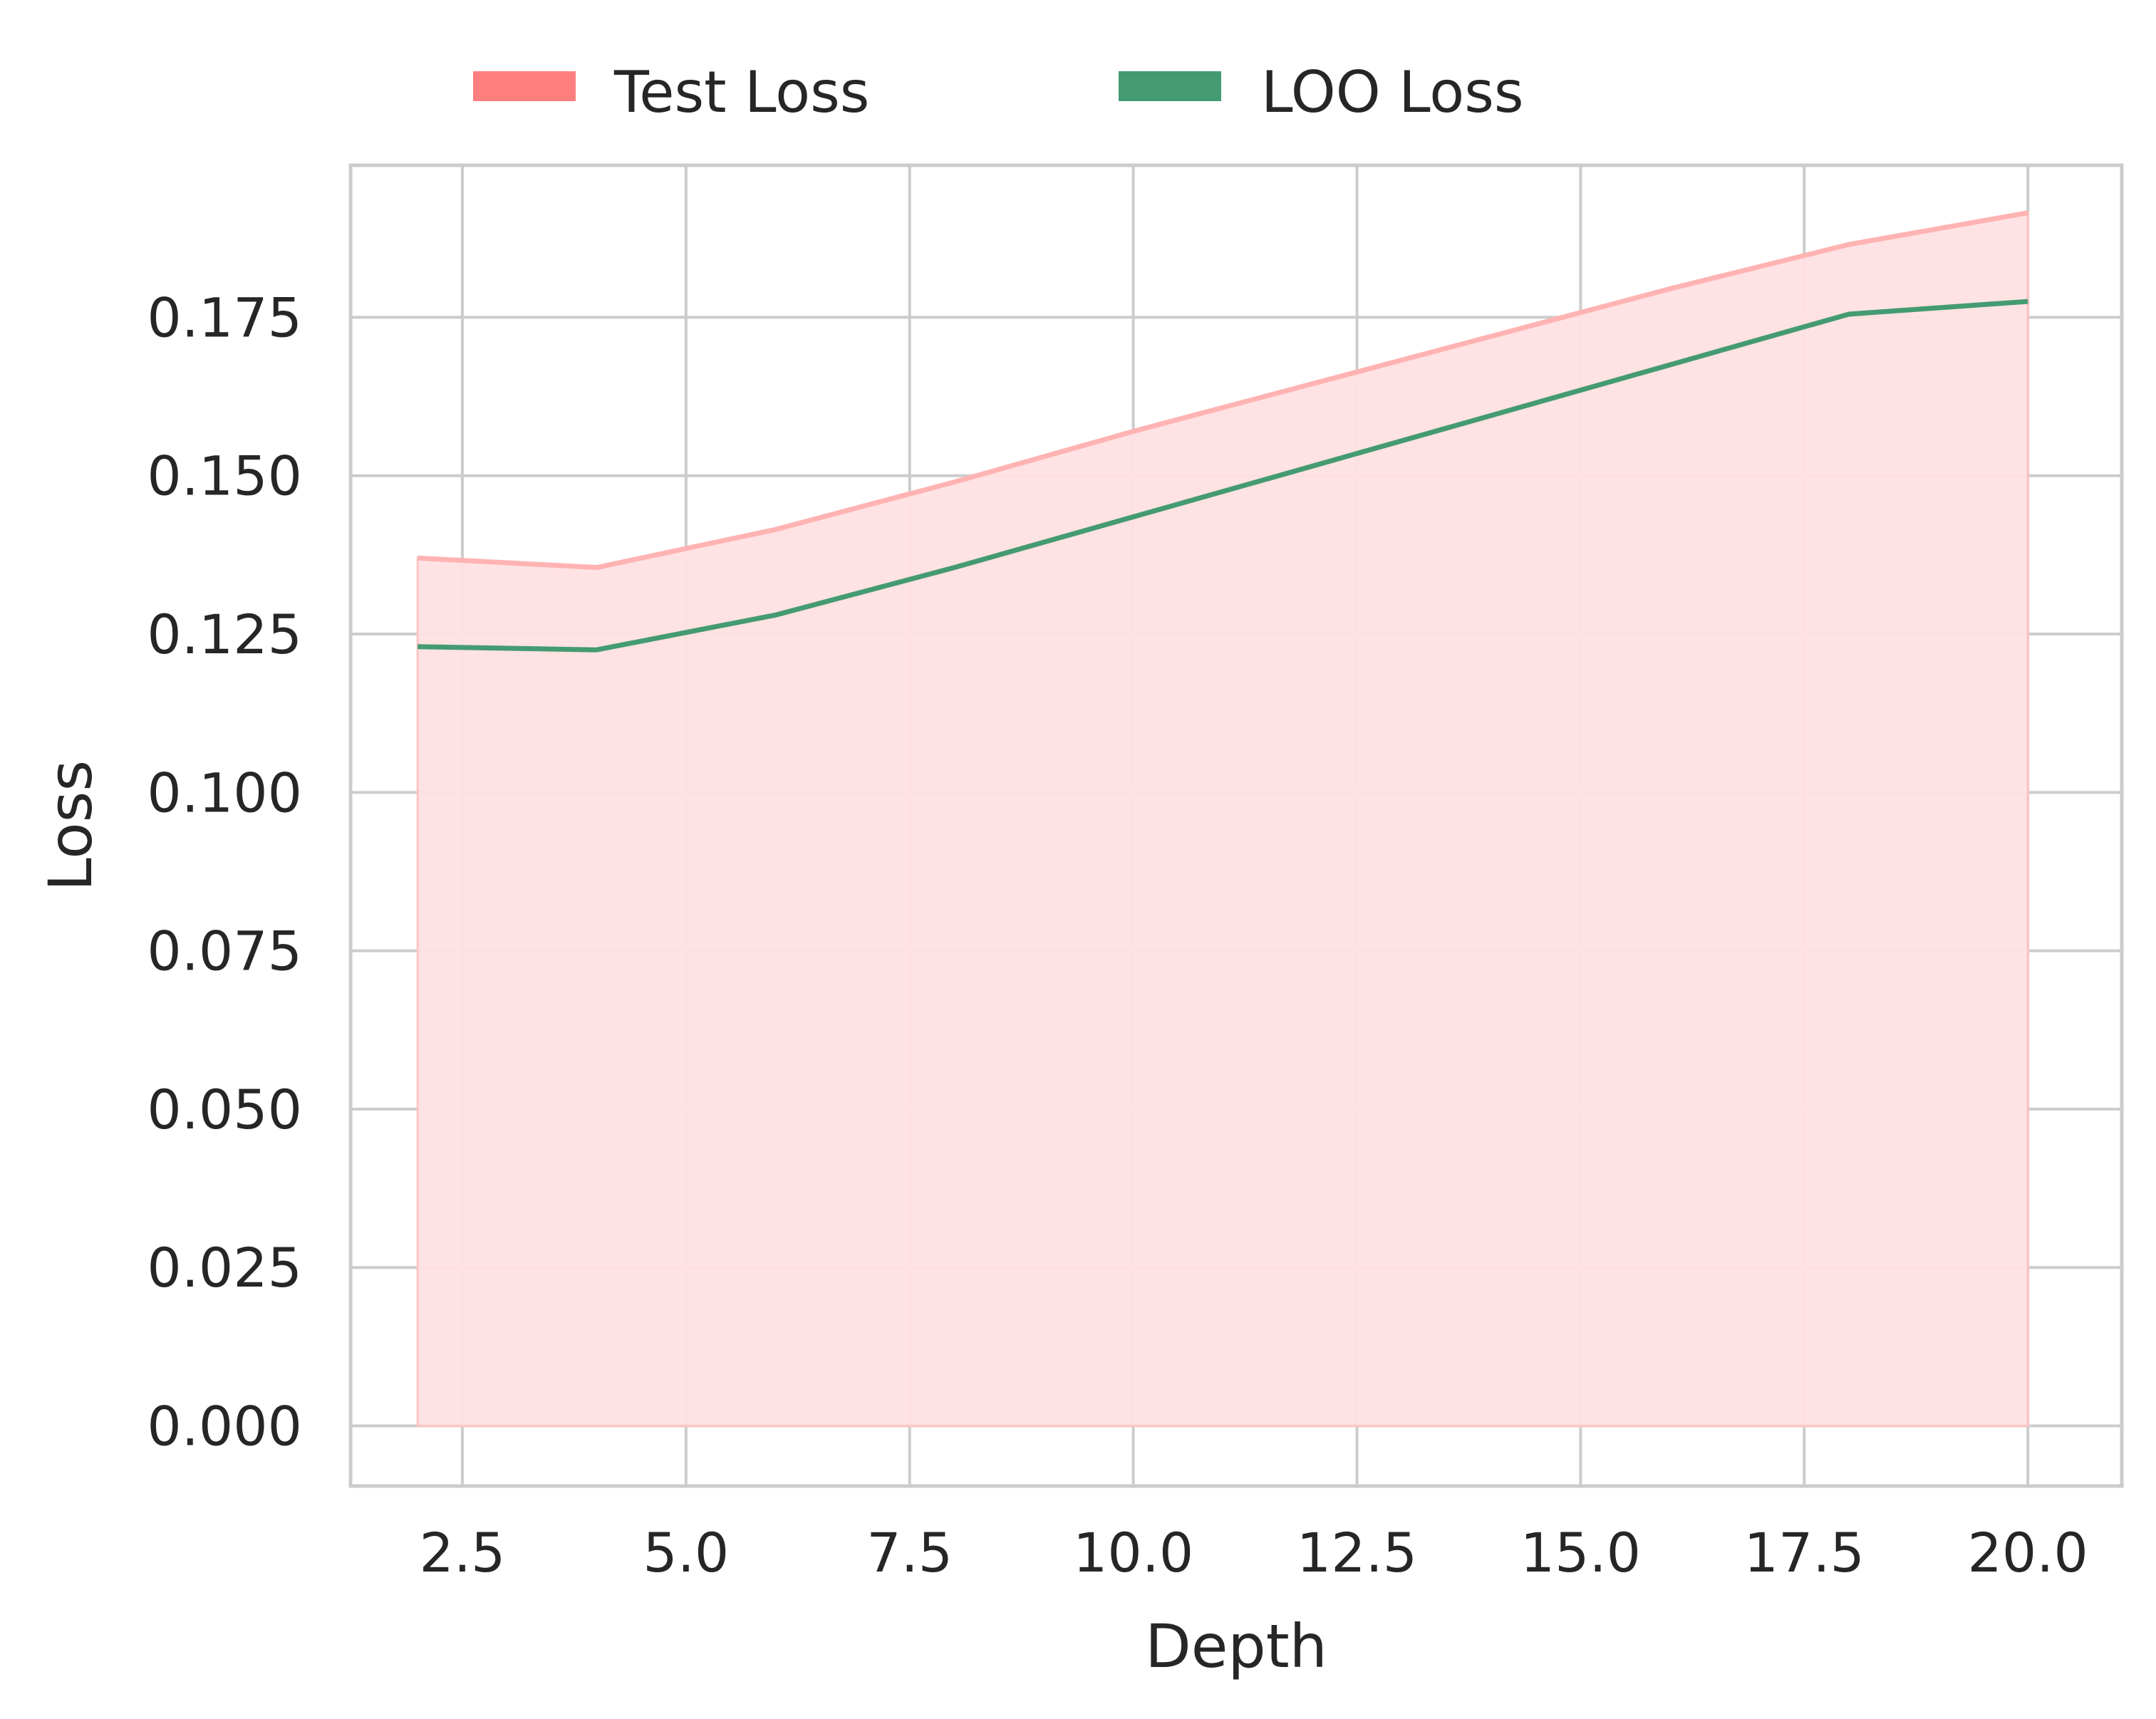 The image size is (2156, 1719). I want to click on y-tick-label: 0.000, so click(224, 1426).